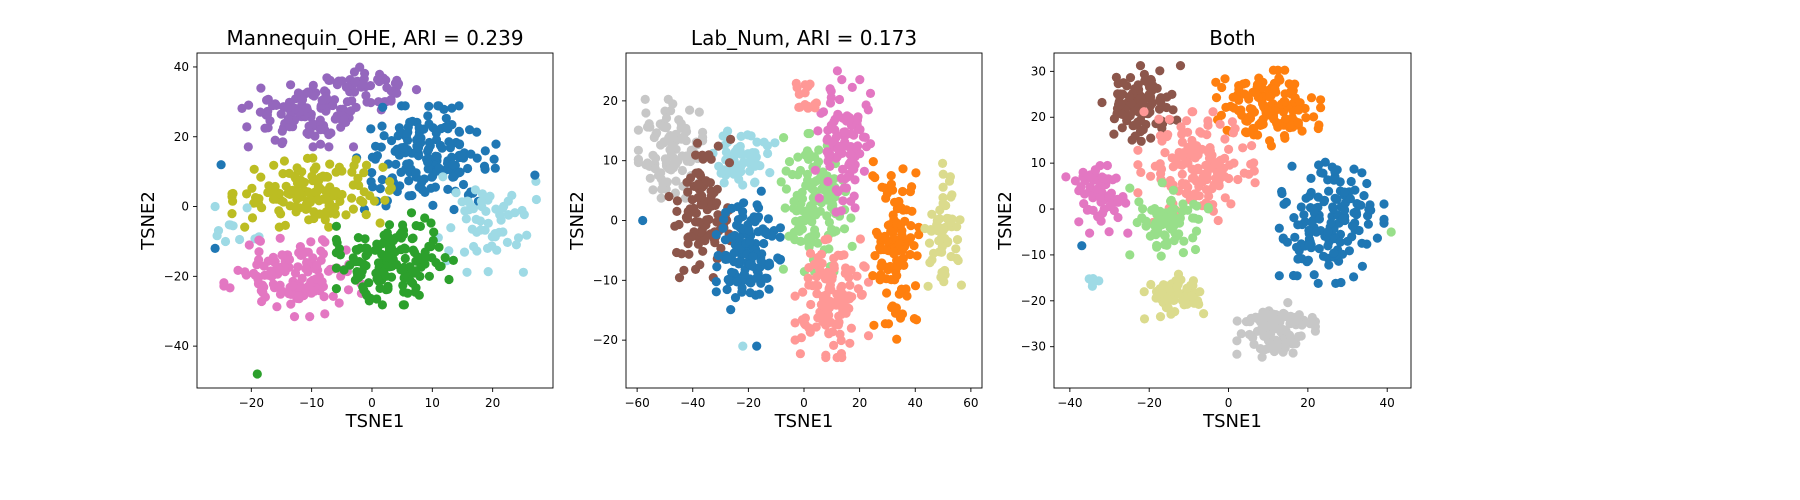 This screenshot has width=1800, height=500. I want to click on y-tick-label: −40, so click(176, 346).